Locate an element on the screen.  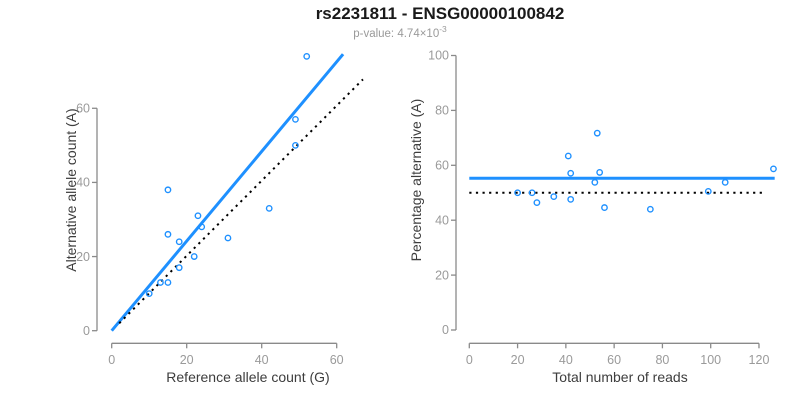
y-axis-title: Percentage alternative (A) is located at coordinates (416, 180).